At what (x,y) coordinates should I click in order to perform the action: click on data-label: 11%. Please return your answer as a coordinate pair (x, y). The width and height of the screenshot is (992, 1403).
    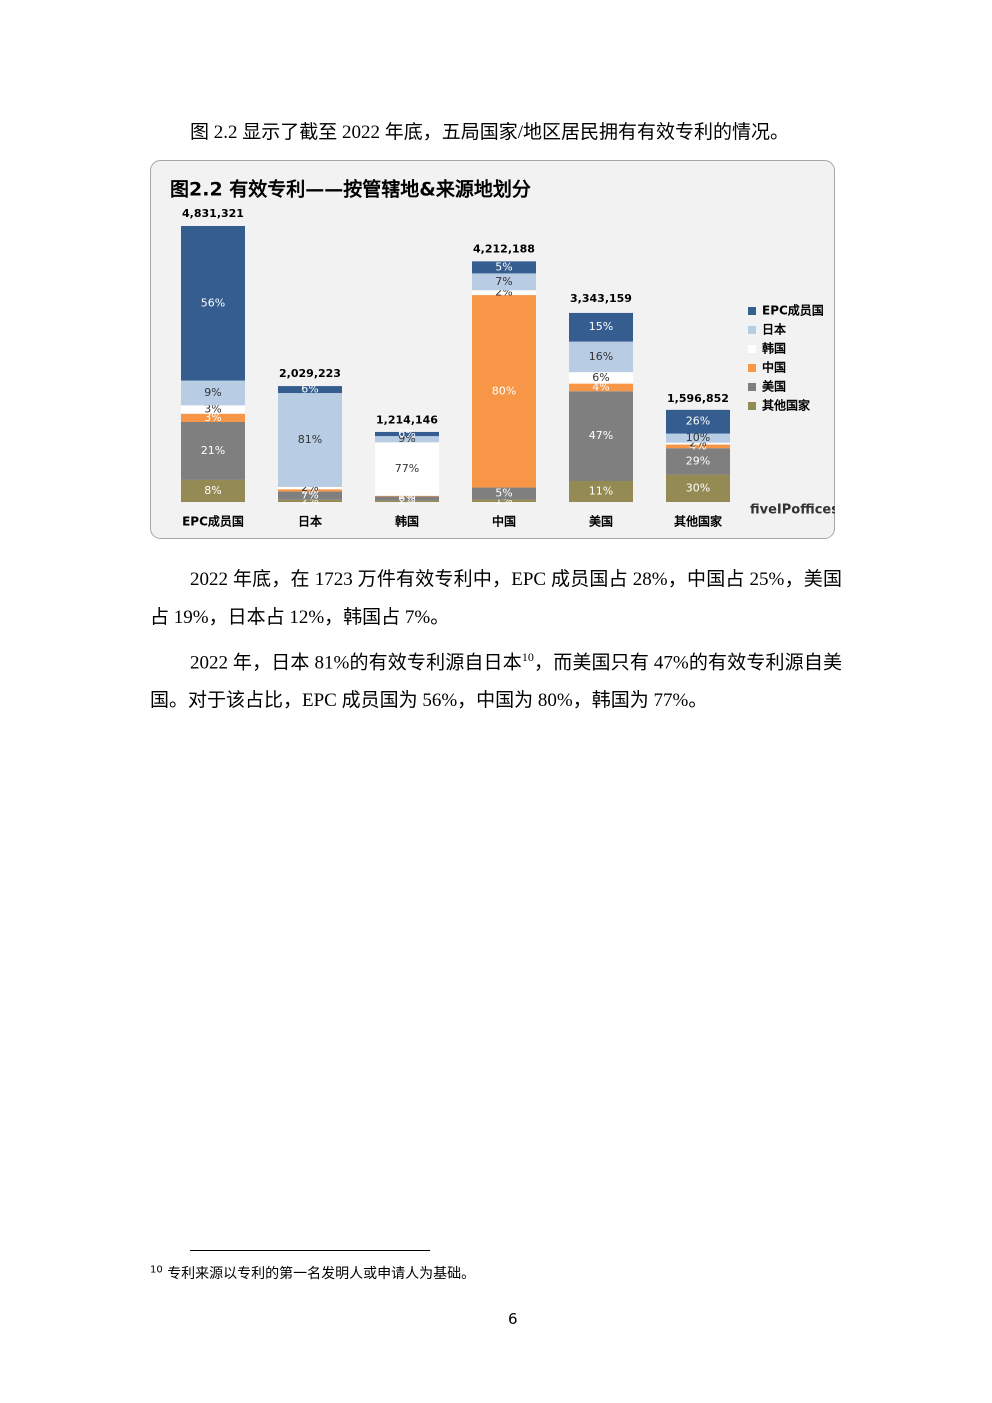
    Looking at the image, I should click on (601, 490).